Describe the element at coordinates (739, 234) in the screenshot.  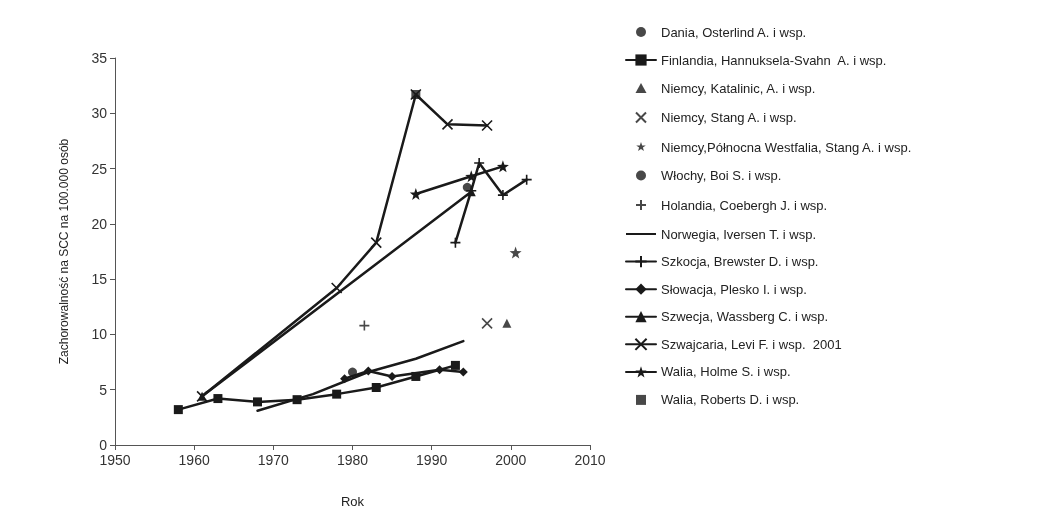
I see `legend-label: Norwegia, Iversen T. i wsp.` at that location.